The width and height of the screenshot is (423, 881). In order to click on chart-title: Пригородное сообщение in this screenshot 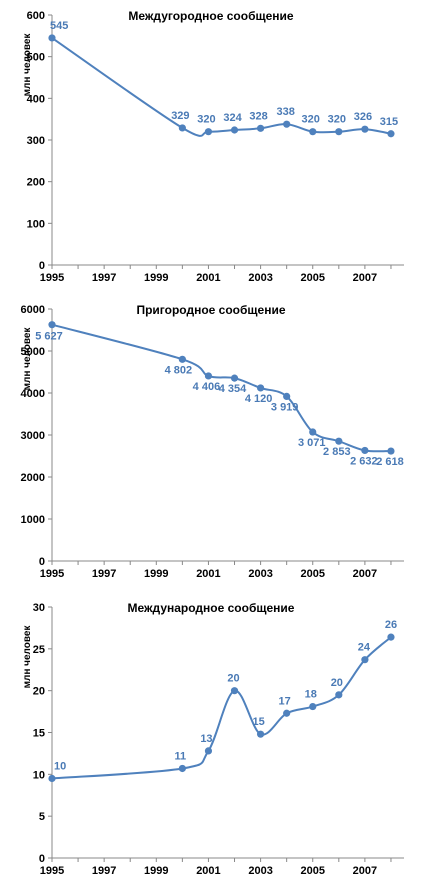, I will do `click(210, 310)`.